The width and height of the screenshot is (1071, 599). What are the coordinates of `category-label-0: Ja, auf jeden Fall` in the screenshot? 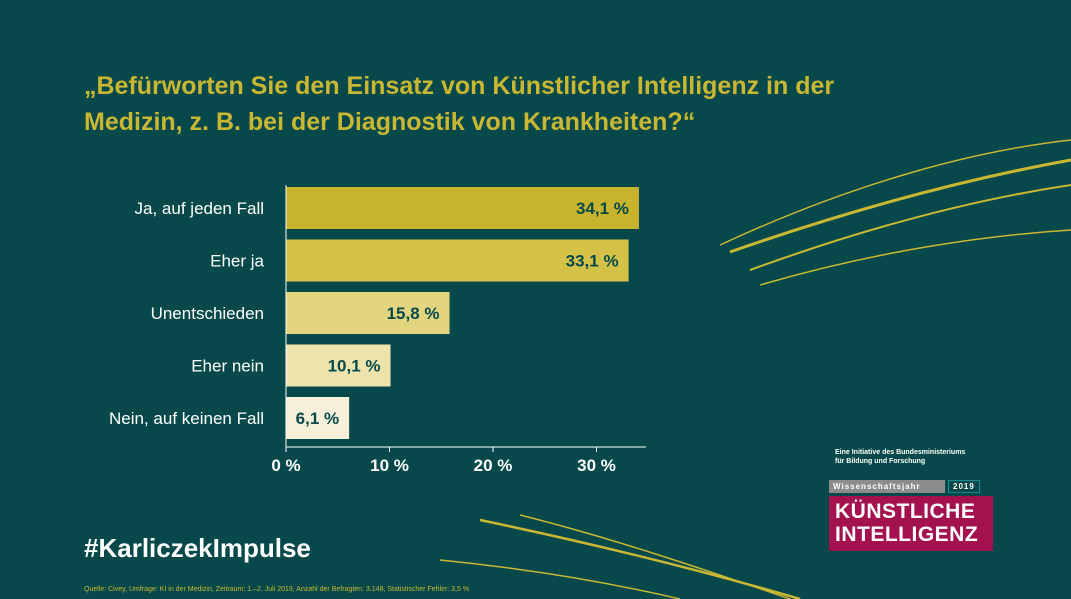 It's located at (199, 208).